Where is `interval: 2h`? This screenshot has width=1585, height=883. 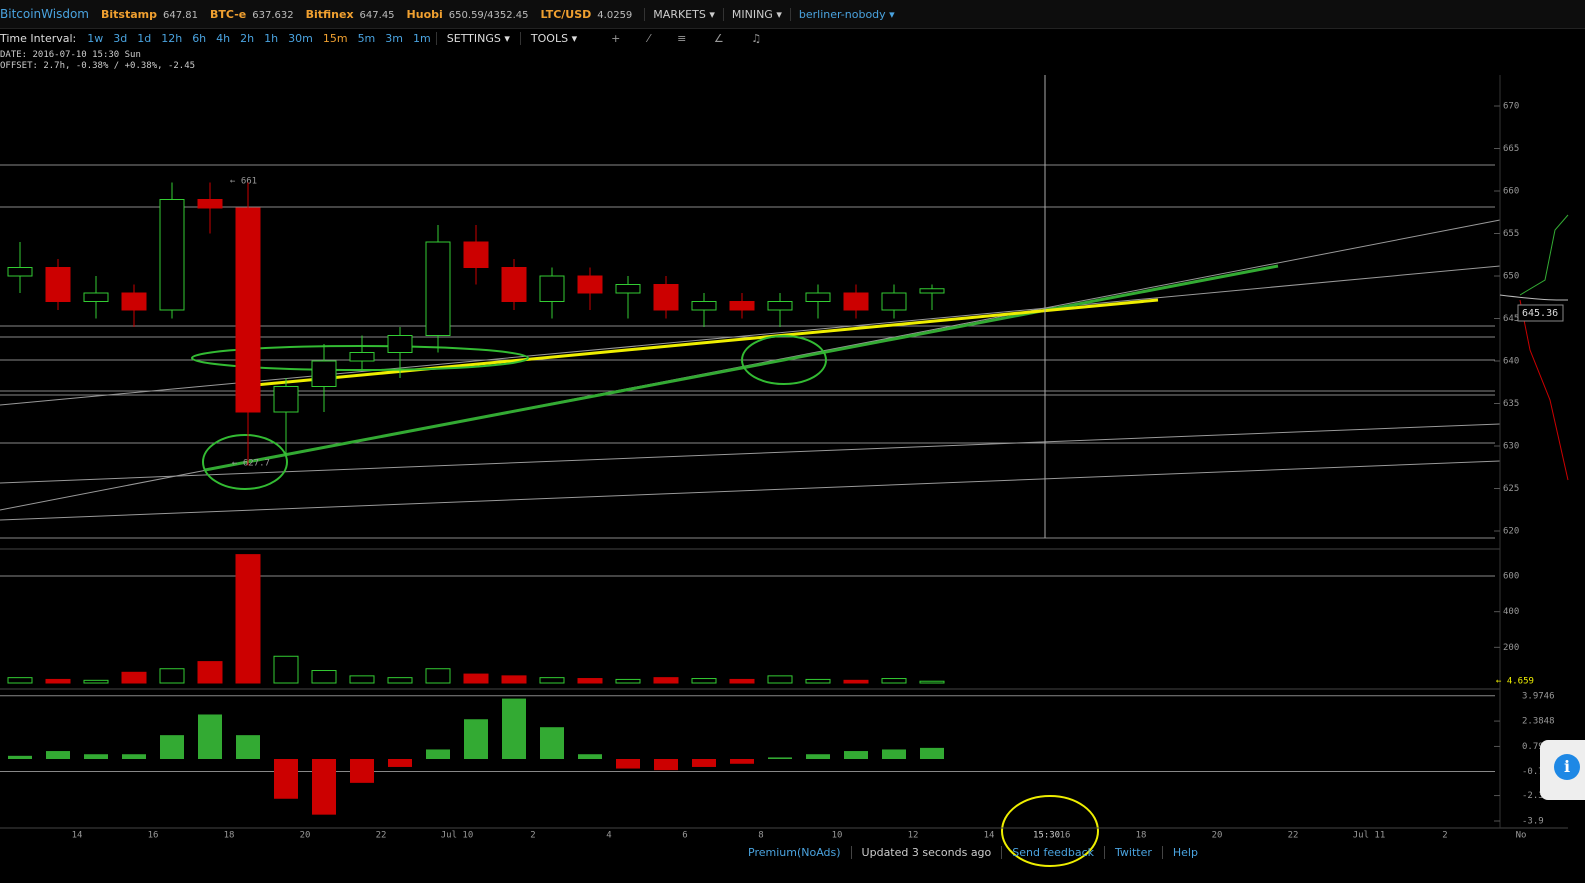 interval: 2h is located at coordinates (247, 38).